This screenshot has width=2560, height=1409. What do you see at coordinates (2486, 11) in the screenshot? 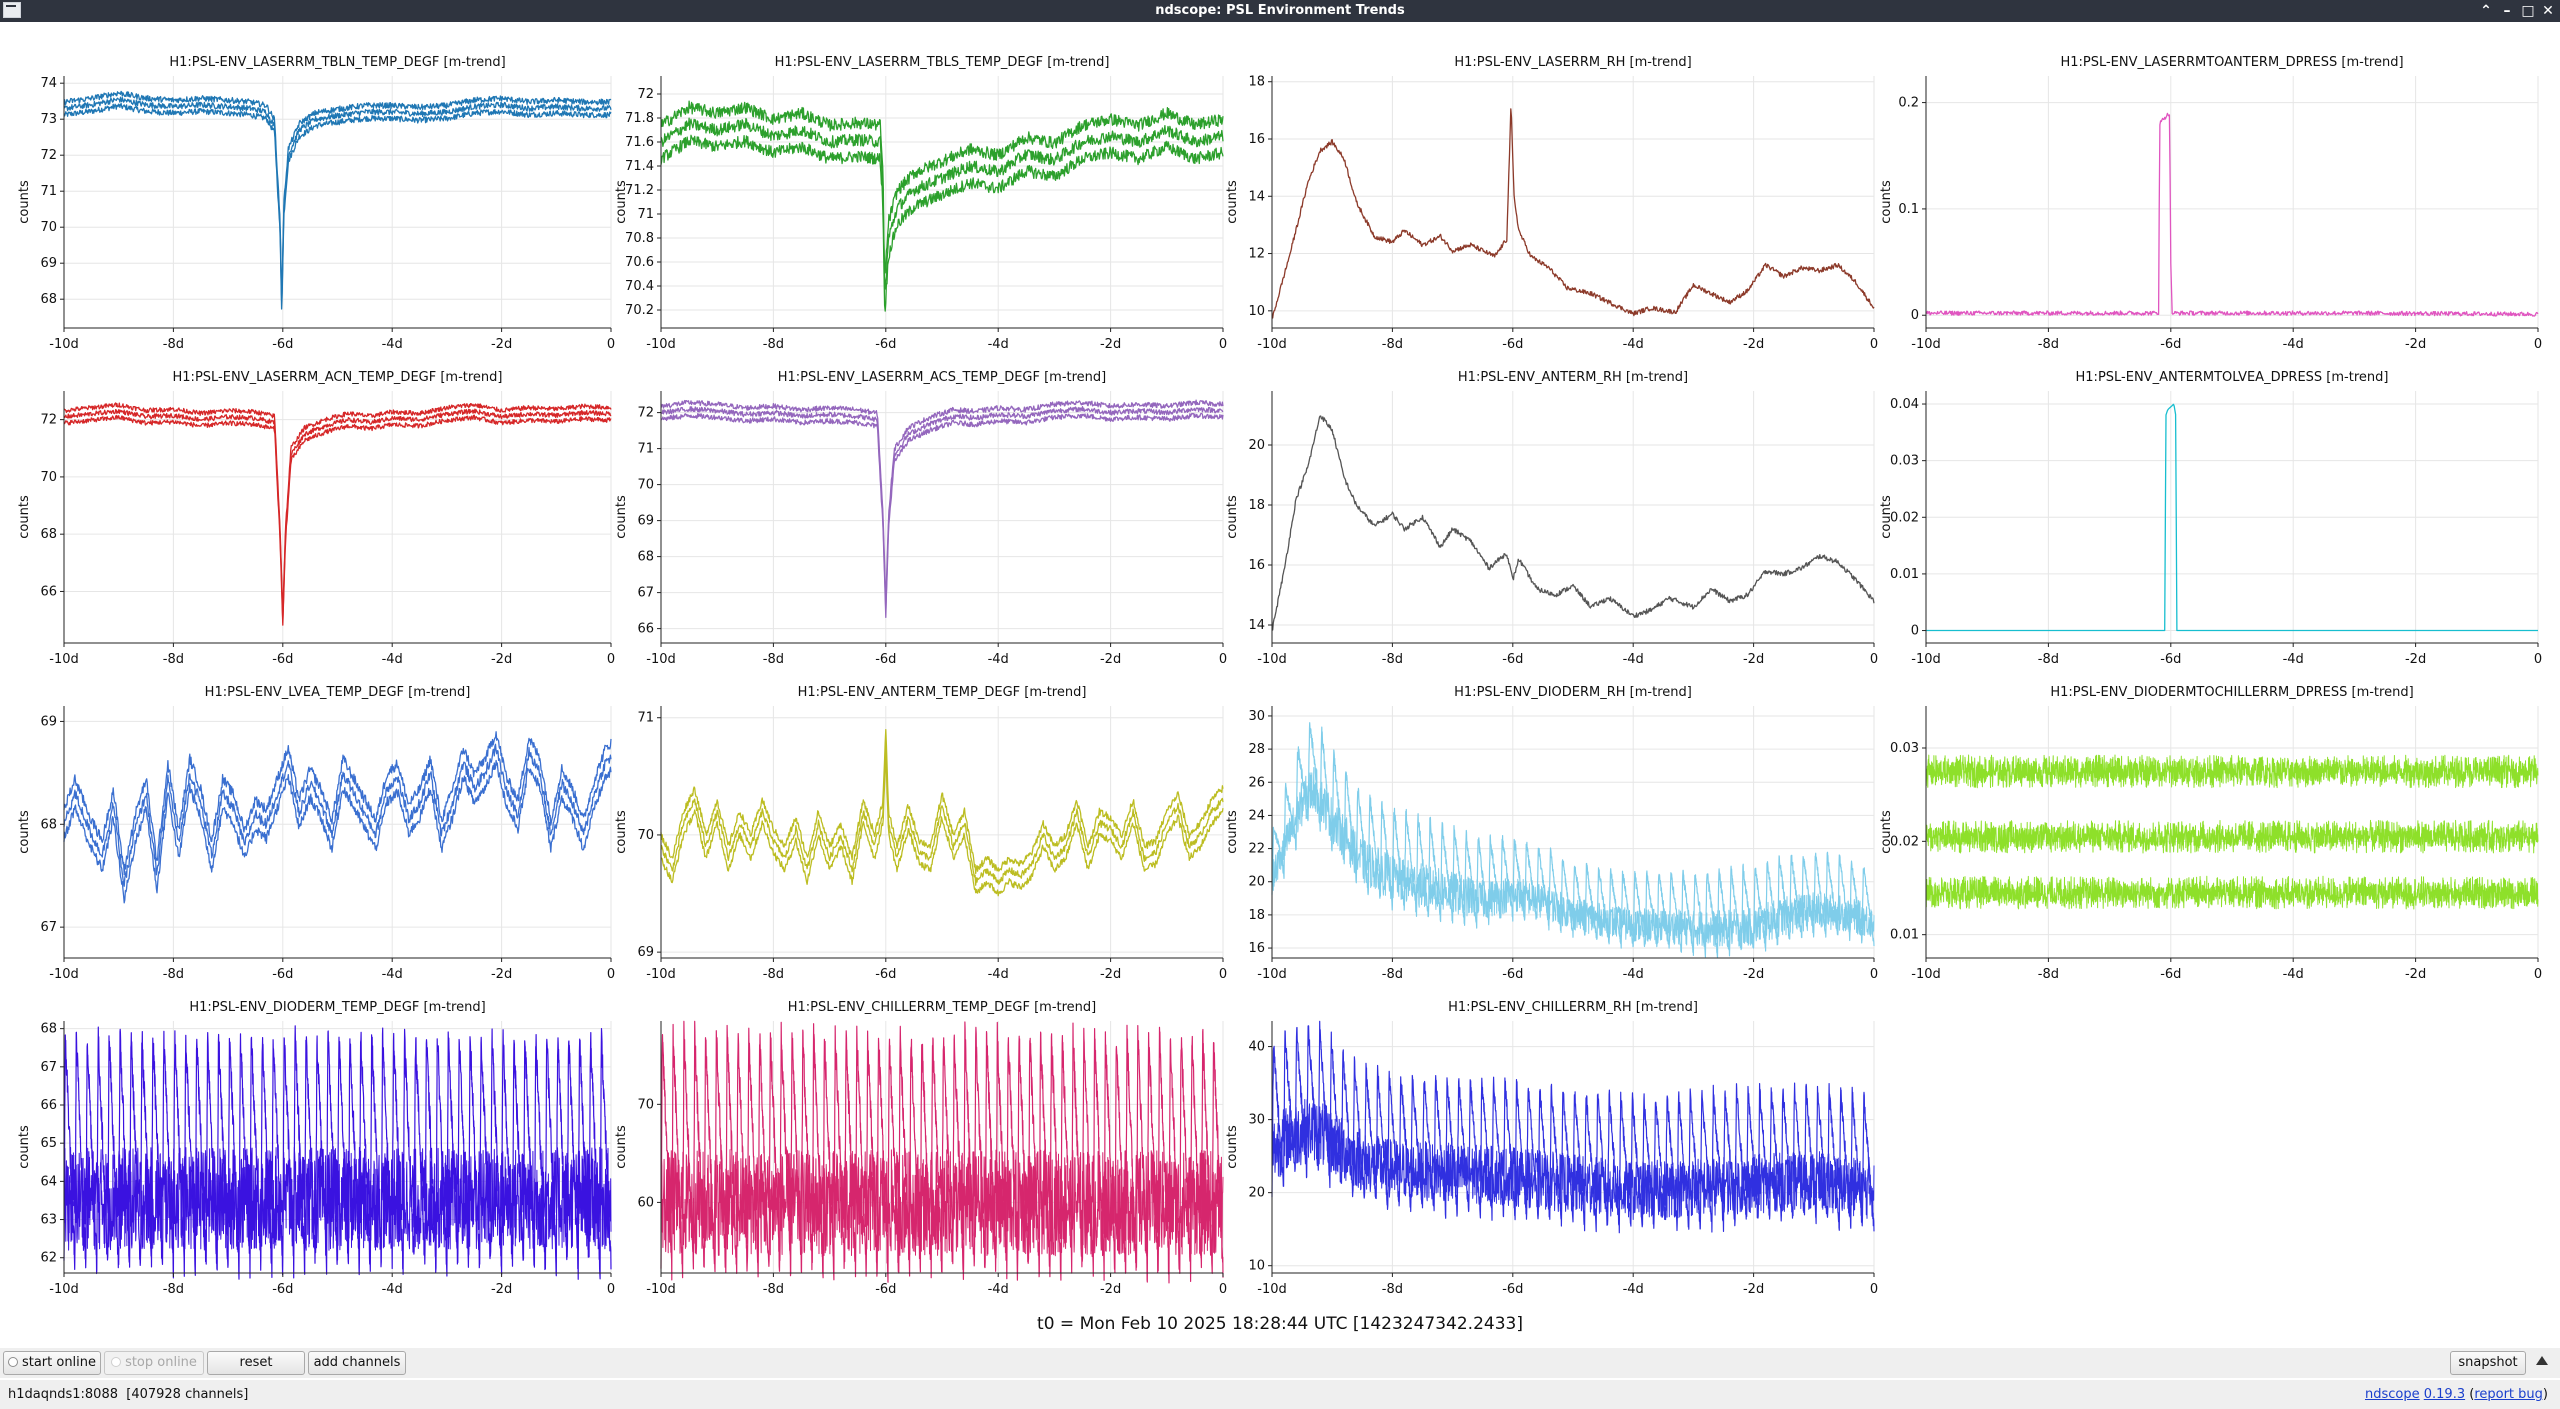
I see `window-menu-icon: ⌃` at bounding box center [2486, 11].